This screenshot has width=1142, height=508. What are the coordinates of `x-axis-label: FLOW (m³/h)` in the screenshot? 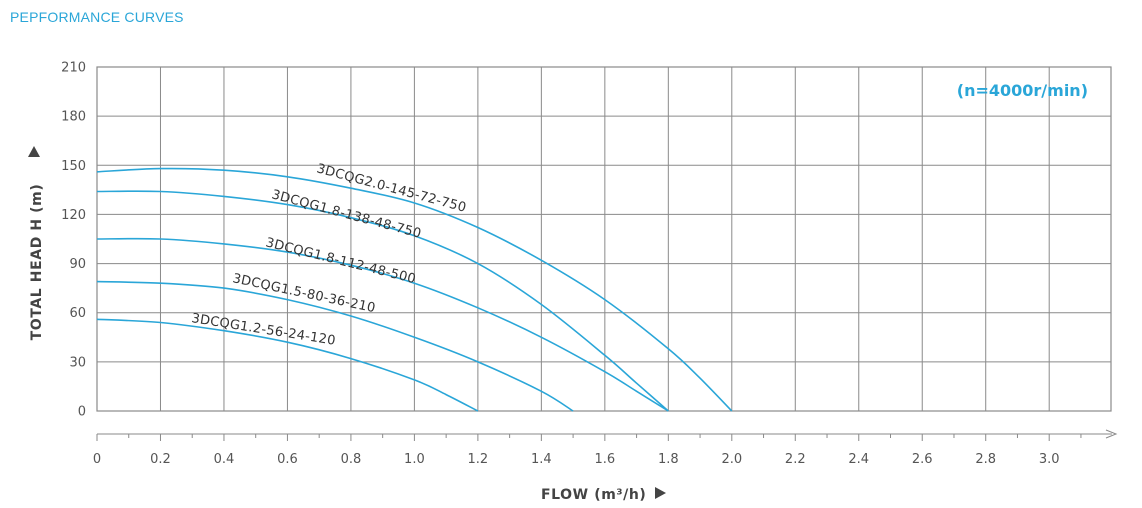 It's located at (593, 495).